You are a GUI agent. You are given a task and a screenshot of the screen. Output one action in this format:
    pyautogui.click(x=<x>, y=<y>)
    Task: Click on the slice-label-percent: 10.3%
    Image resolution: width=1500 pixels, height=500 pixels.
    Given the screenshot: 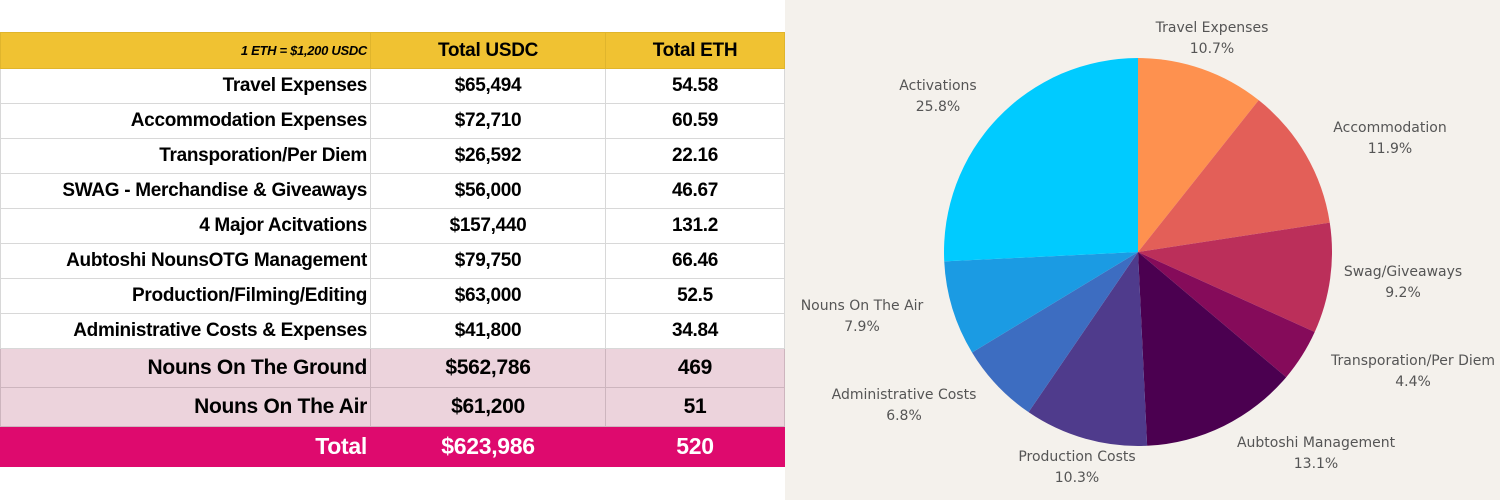 What is the action you would take?
    pyautogui.click(x=1077, y=478)
    